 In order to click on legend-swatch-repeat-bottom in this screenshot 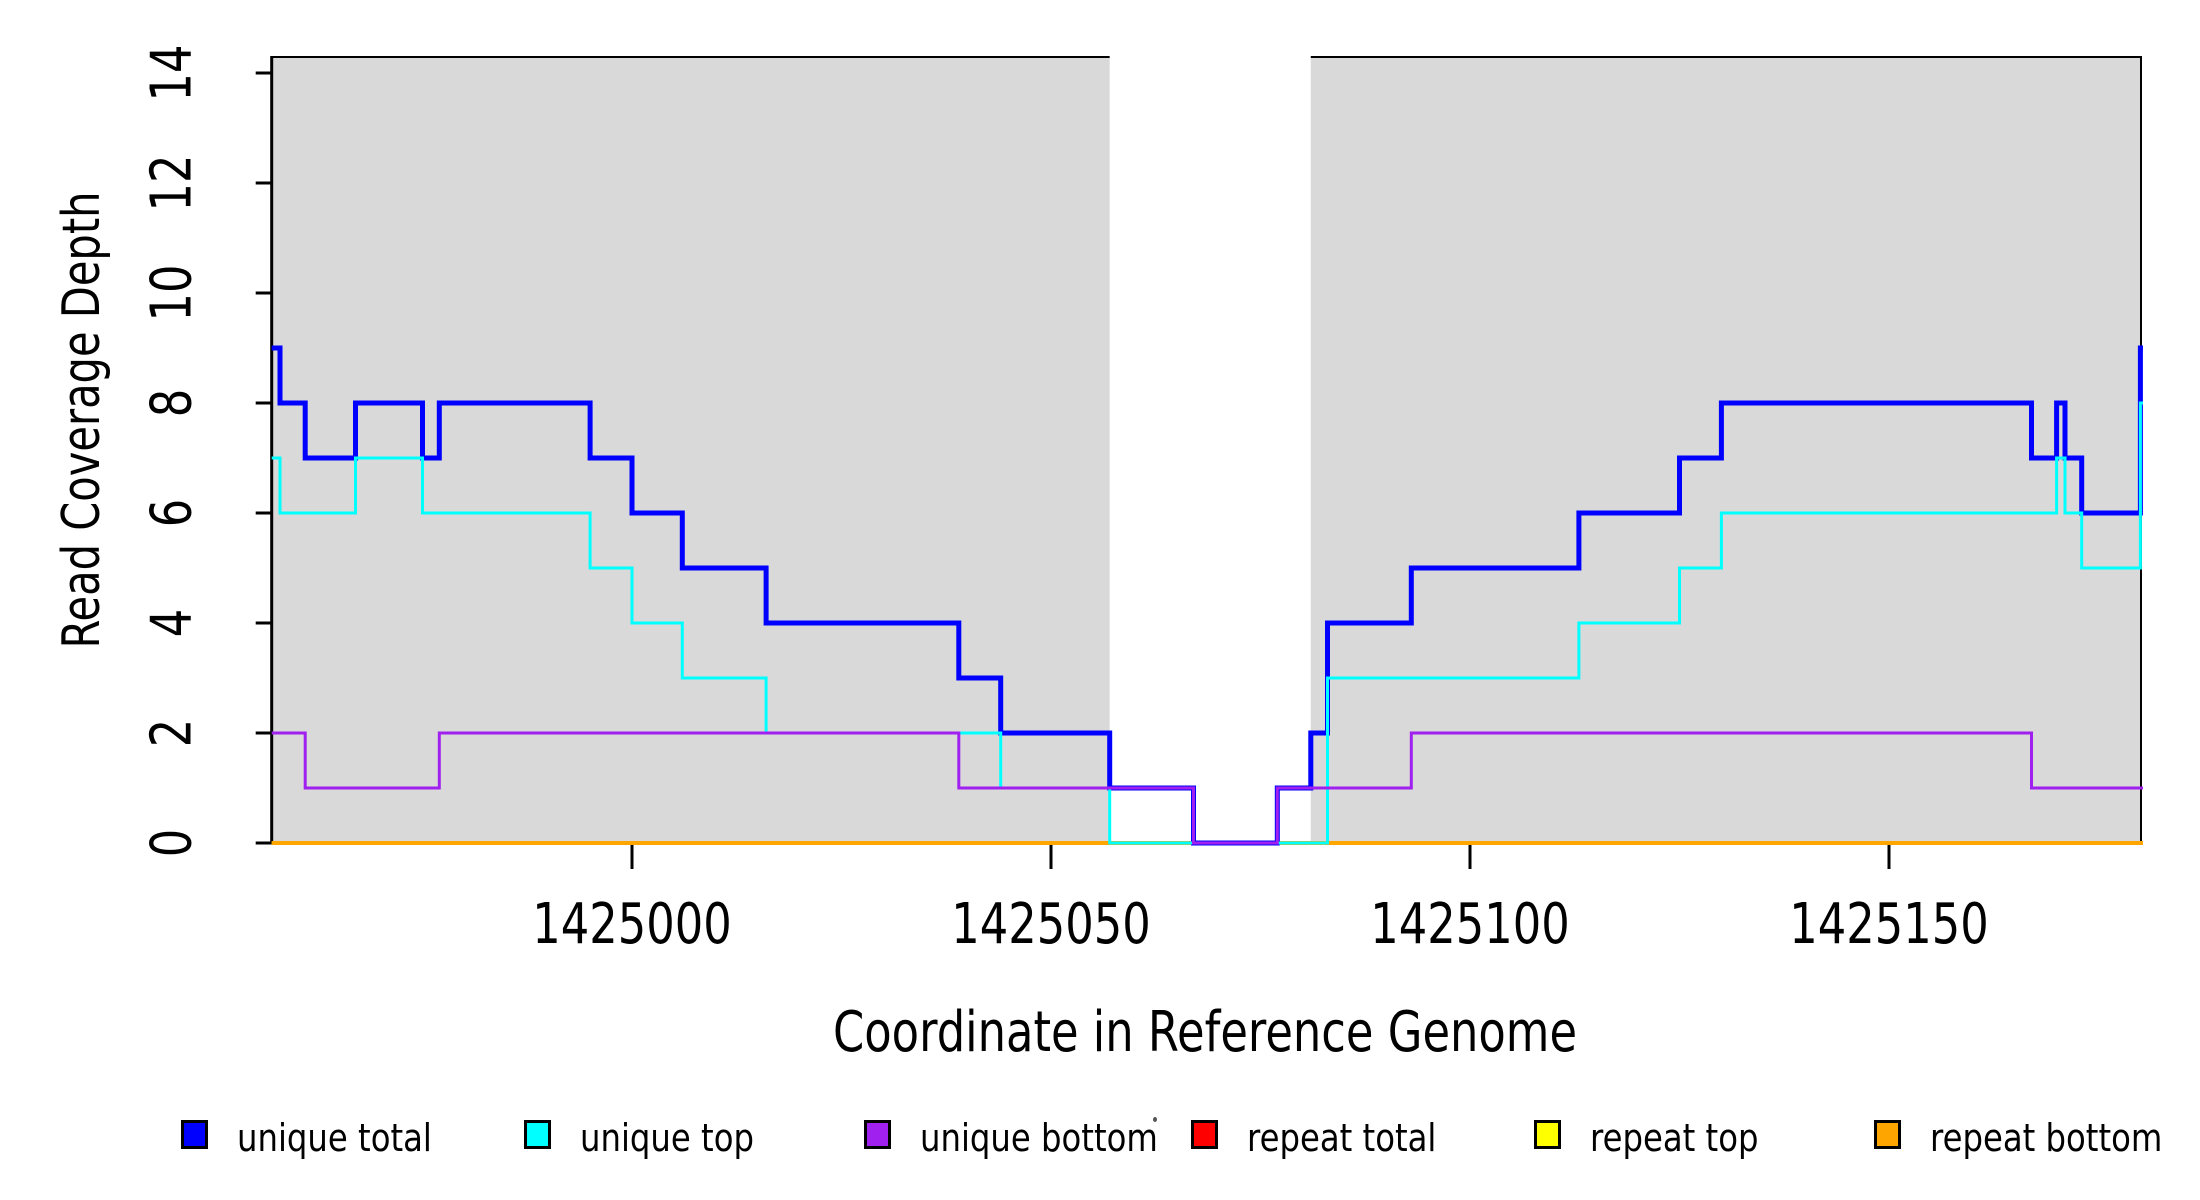, I will do `click(1887, 1134)`.